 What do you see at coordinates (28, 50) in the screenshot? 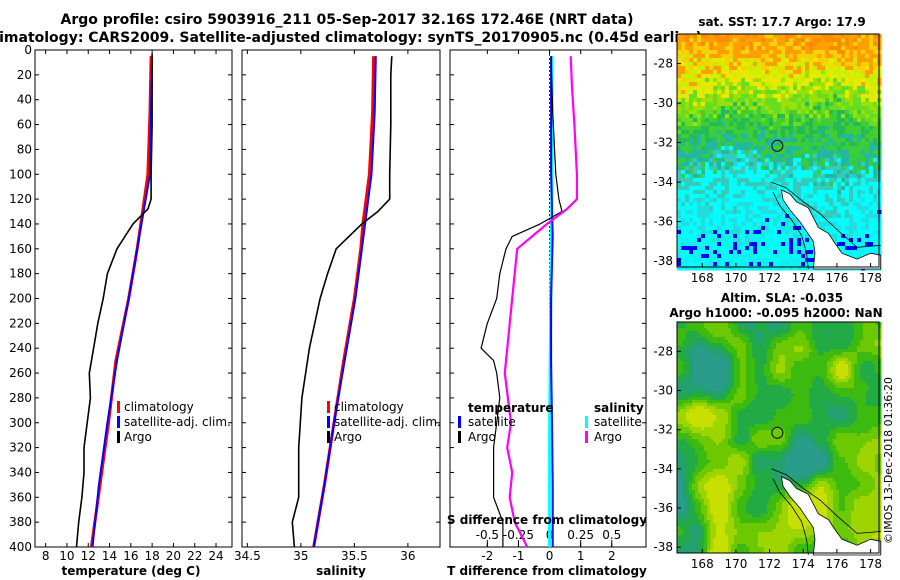
I see `y-tick-label: 0` at bounding box center [28, 50].